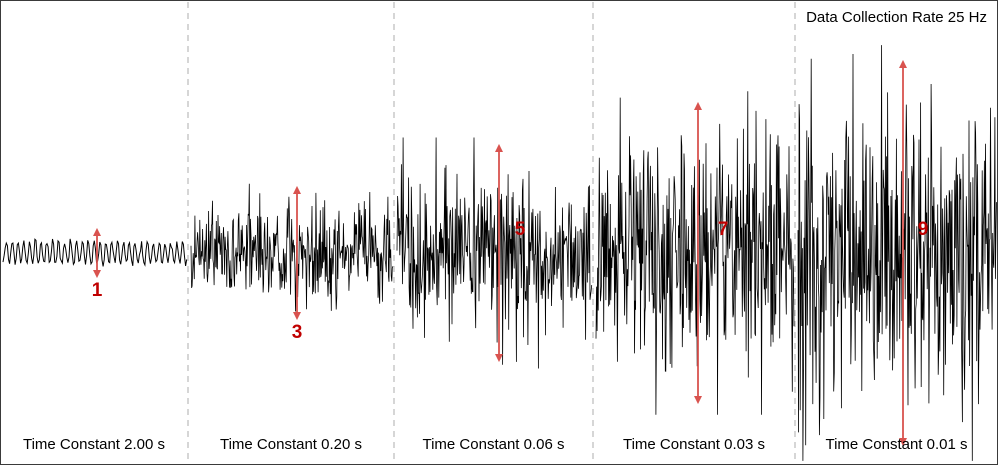 This screenshot has width=998, height=465. Describe the element at coordinates (297, 332) in the screenshot. I see `amplitude-label: 3` at that location.